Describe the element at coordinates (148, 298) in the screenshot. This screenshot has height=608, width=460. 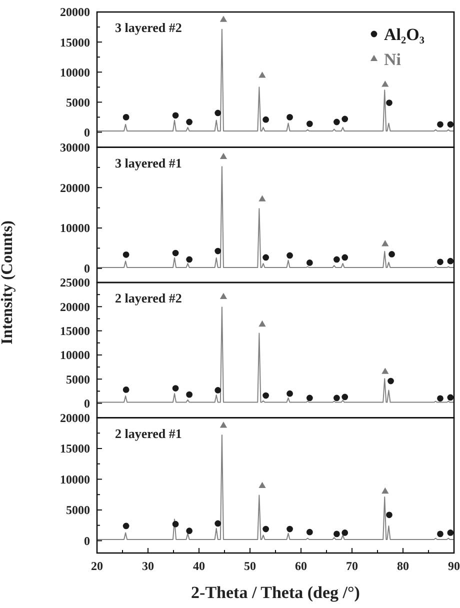
I see `text: 2 layered #2` at that location.